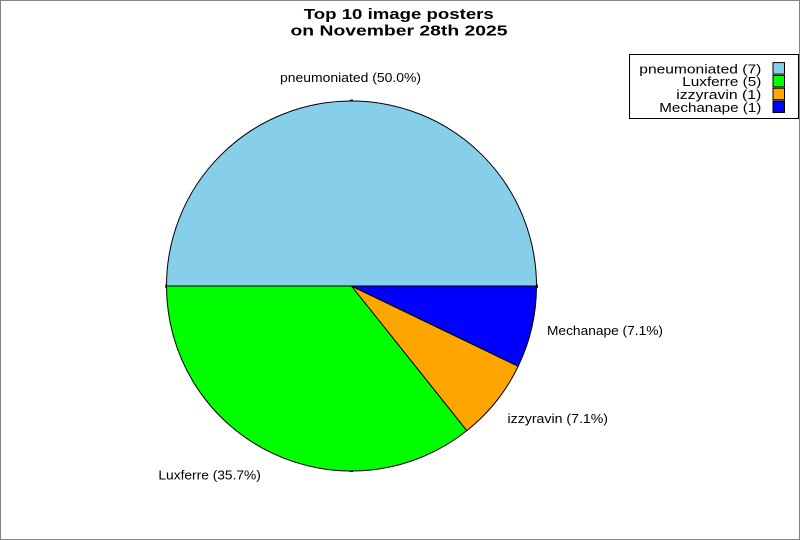 This screenshot has width=800, height=540. What do you see at coordinates (605, 331) in the screenshot?
I see `svg-text: Mechanape (7.1%)` at bounding box center [605, 331].